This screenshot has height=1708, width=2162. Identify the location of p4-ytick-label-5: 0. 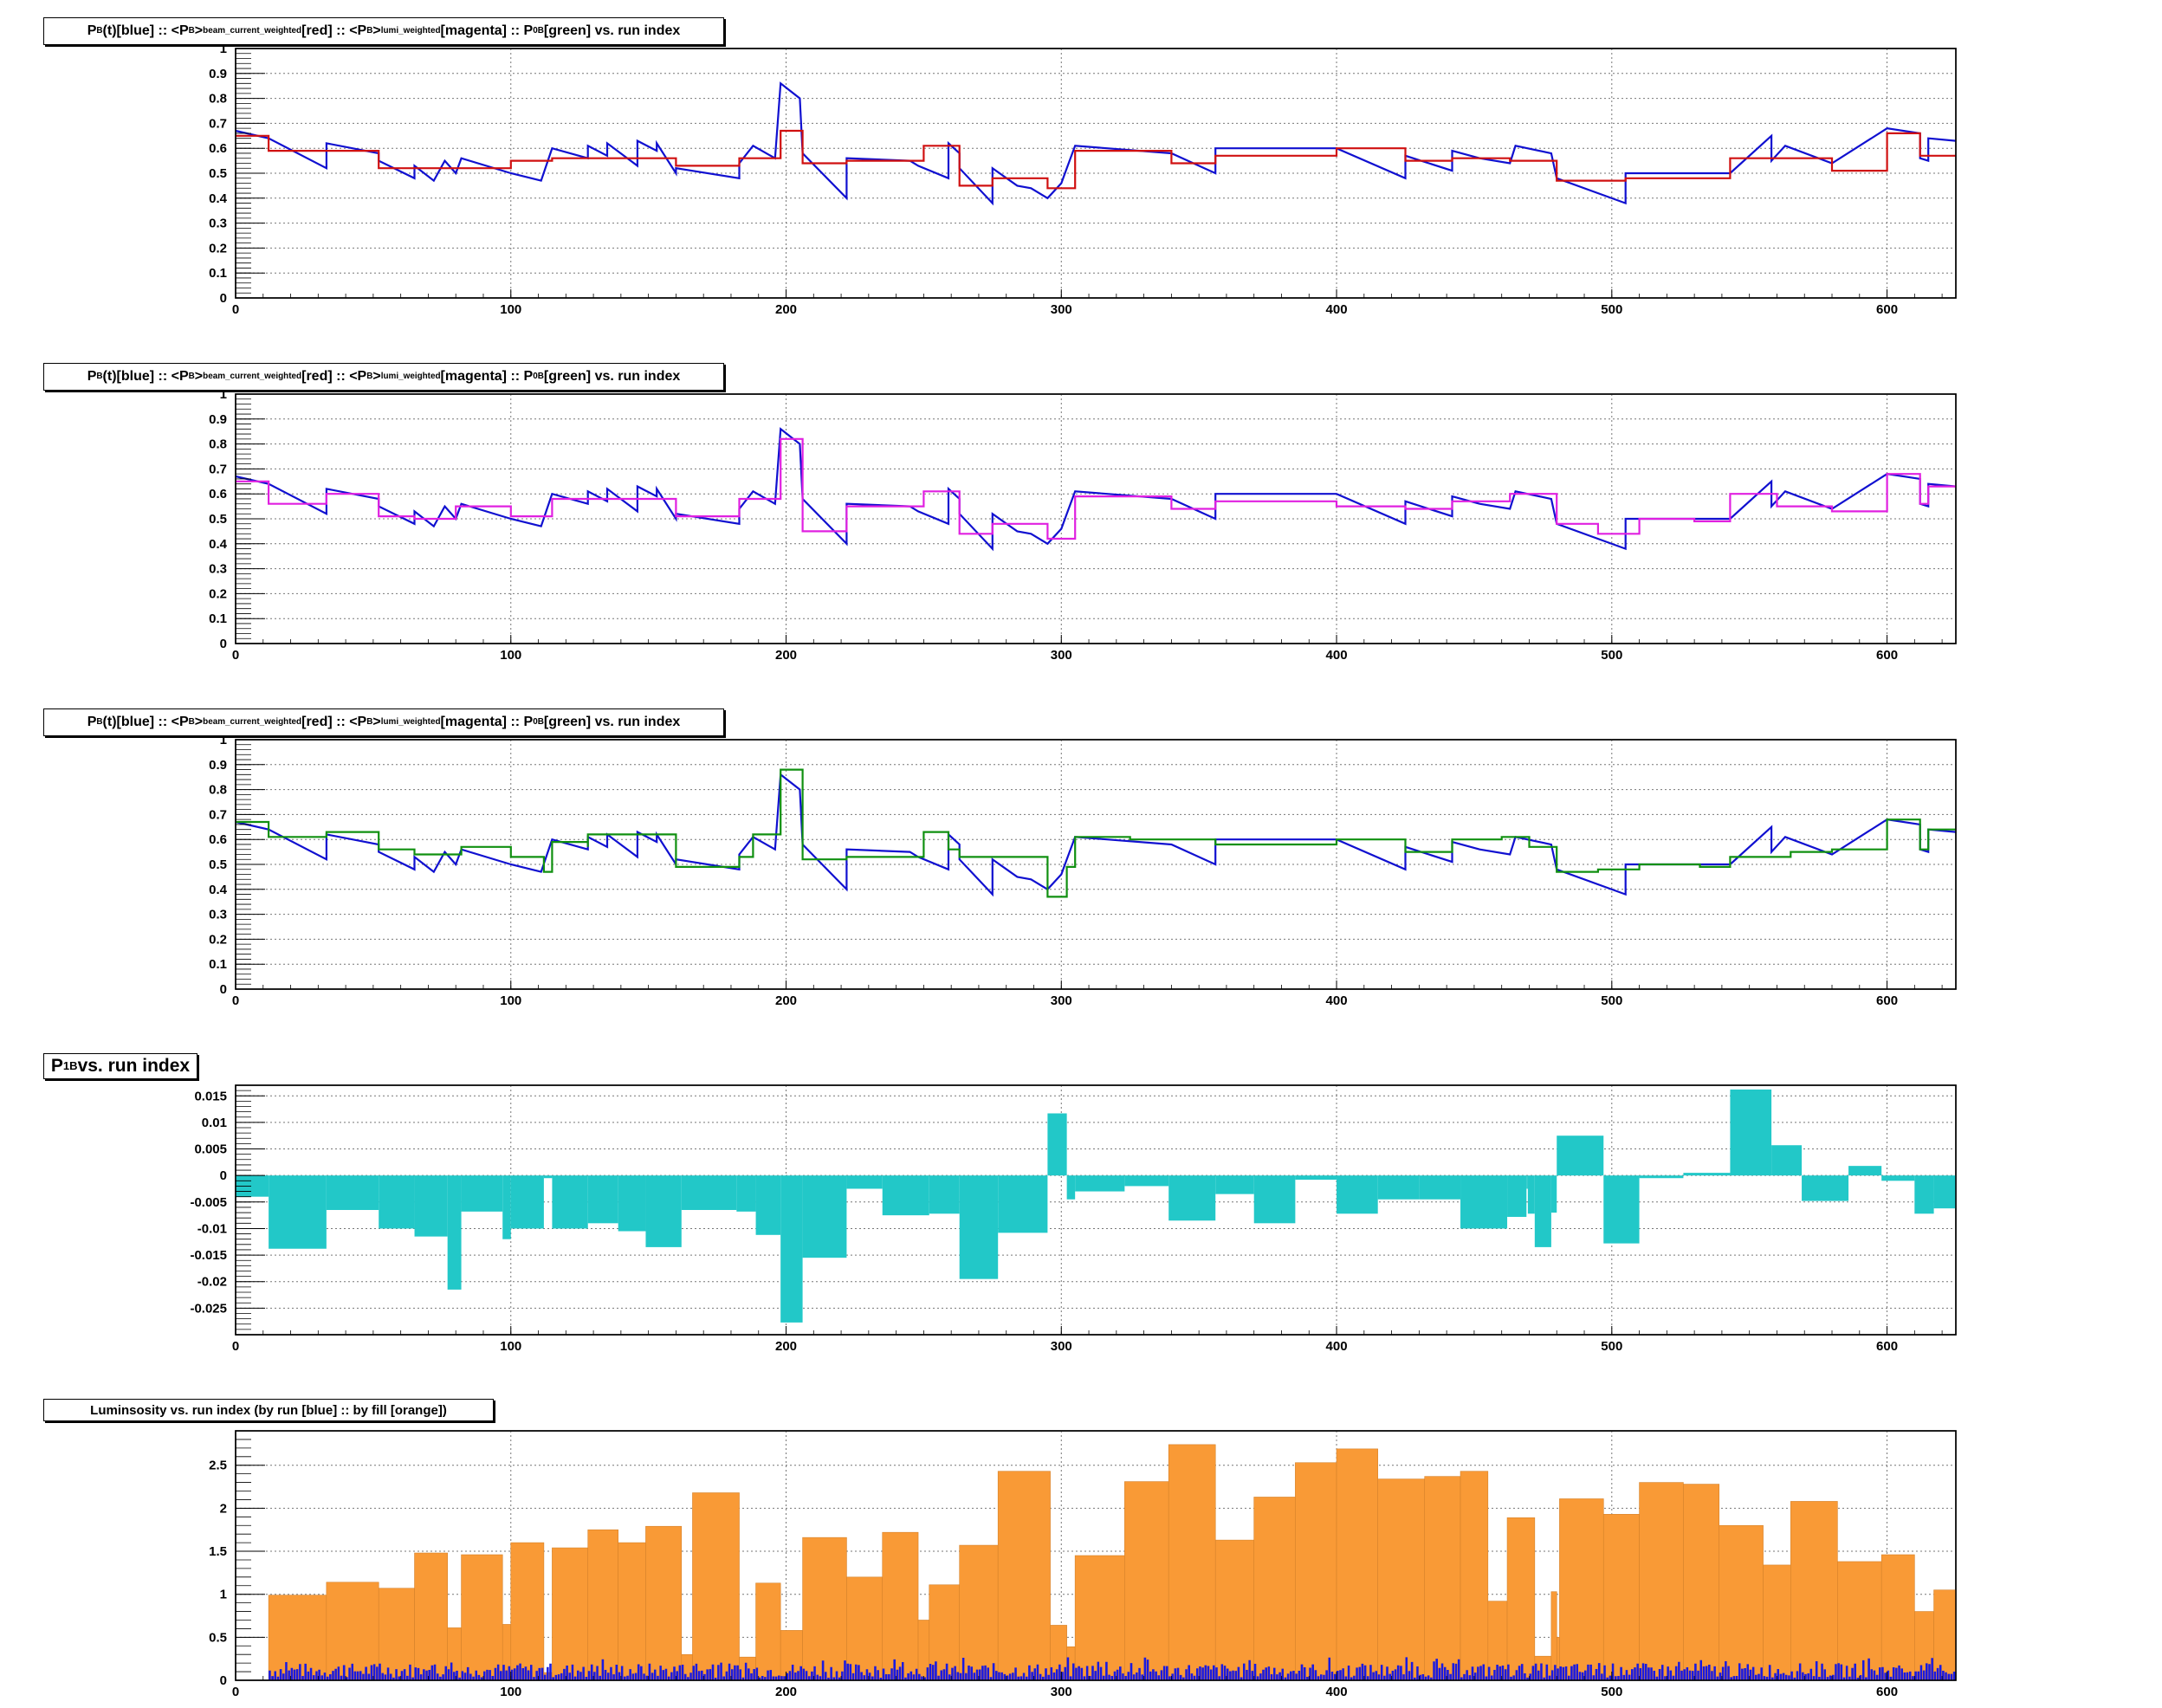
(223, 1175).